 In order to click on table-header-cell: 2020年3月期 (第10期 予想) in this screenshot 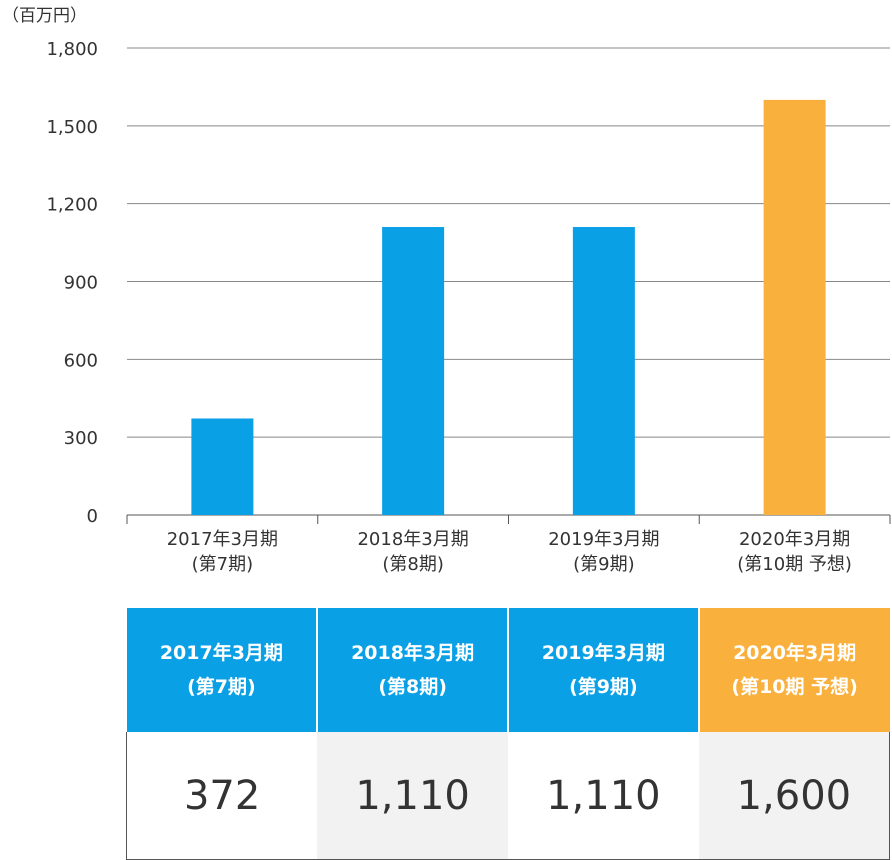, I will do `click(793, 670)`.